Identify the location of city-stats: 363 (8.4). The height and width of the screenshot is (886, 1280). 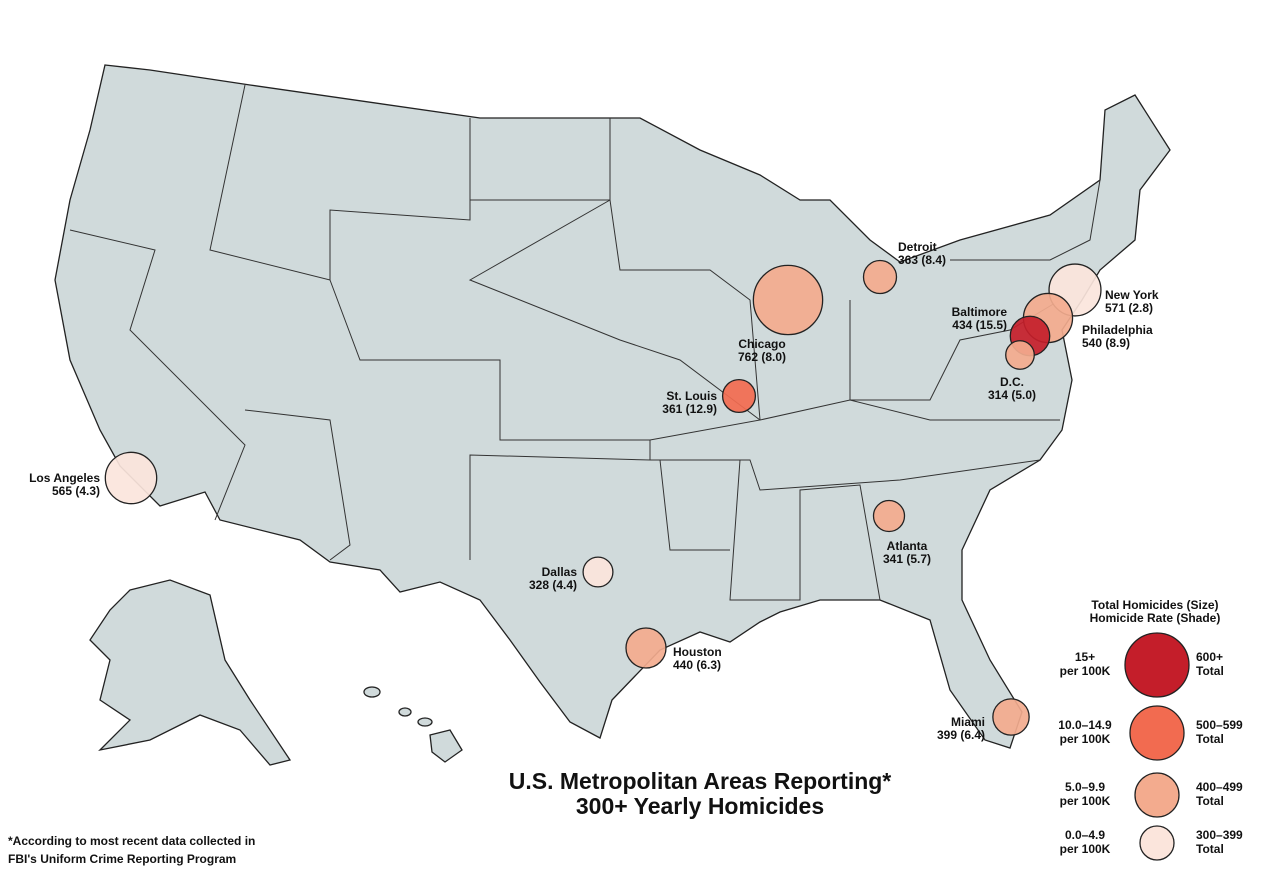
(922, 260).